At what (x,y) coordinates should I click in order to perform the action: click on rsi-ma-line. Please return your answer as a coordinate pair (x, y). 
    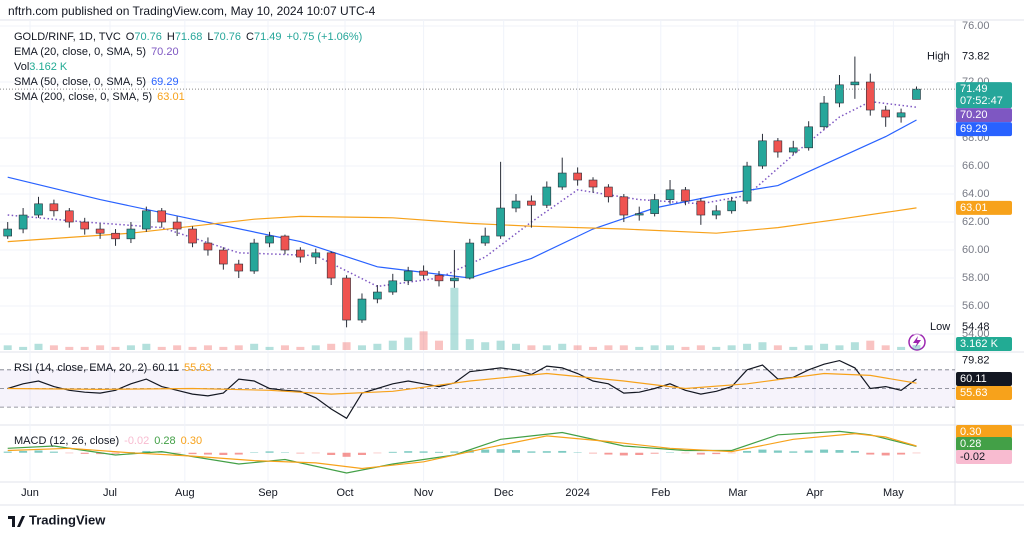
    Looking at the image, I should click on (462, 383).